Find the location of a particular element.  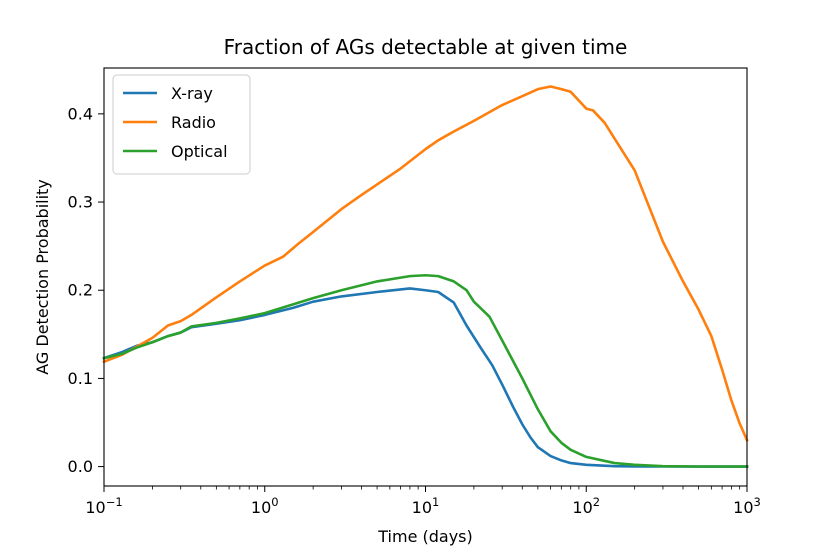

legend-box is located at coordinates (181, 124).